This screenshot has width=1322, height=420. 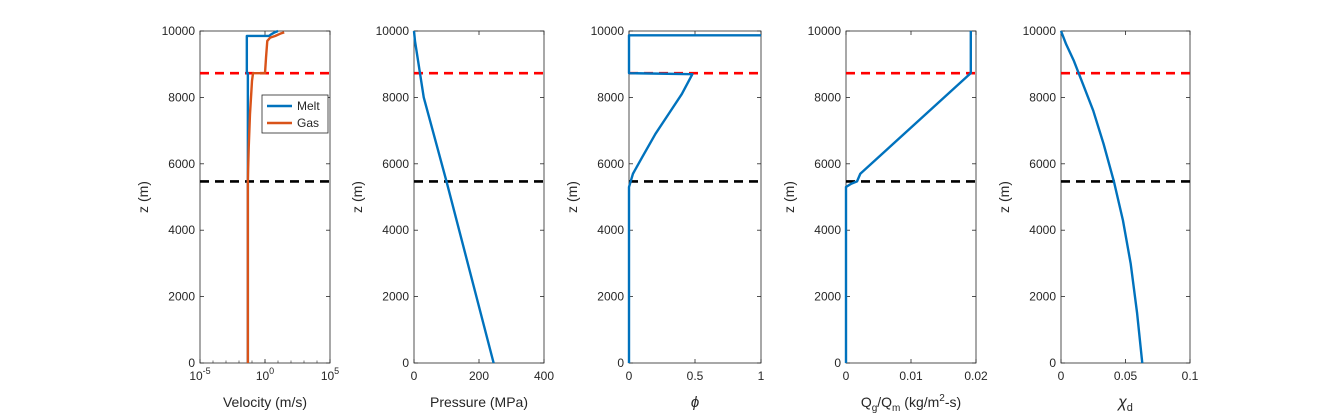 What do you see at coordinates (976, 376) in the screenshot?
I see `x-tick-label: 0.02` at bounding box center [976, 376].